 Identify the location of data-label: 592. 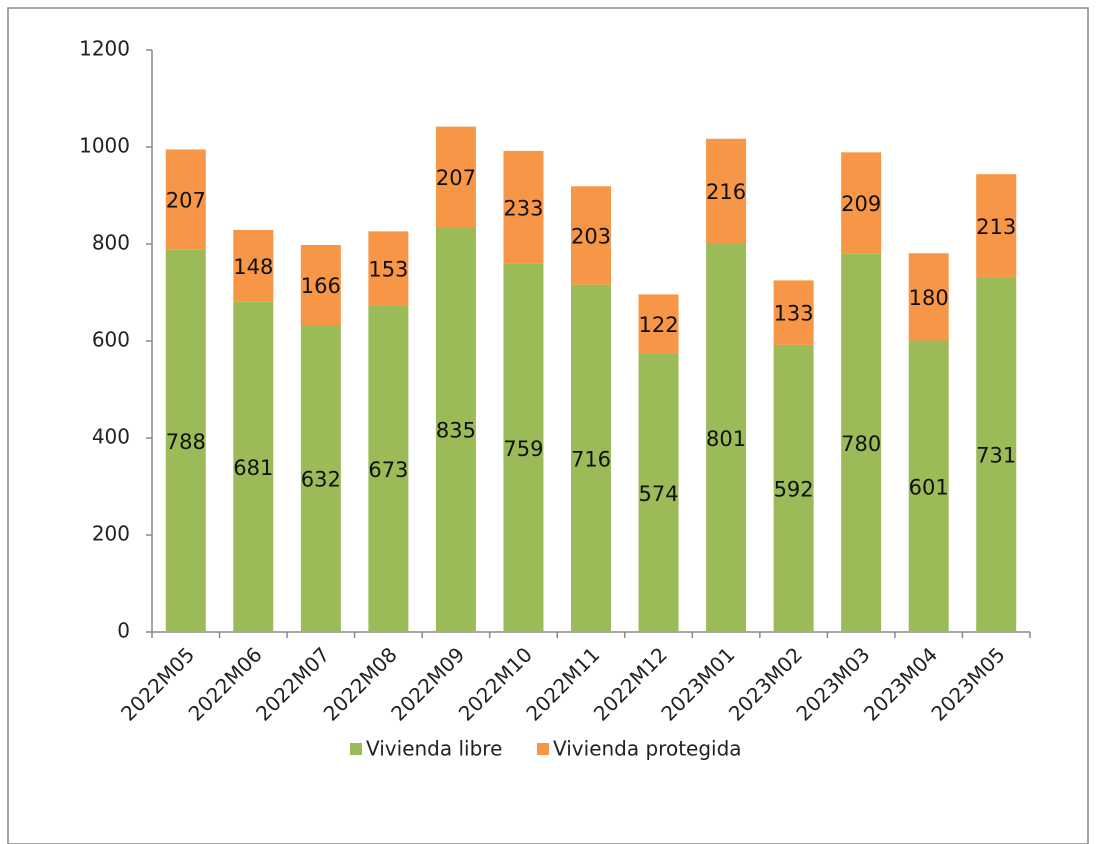
(794, 489).